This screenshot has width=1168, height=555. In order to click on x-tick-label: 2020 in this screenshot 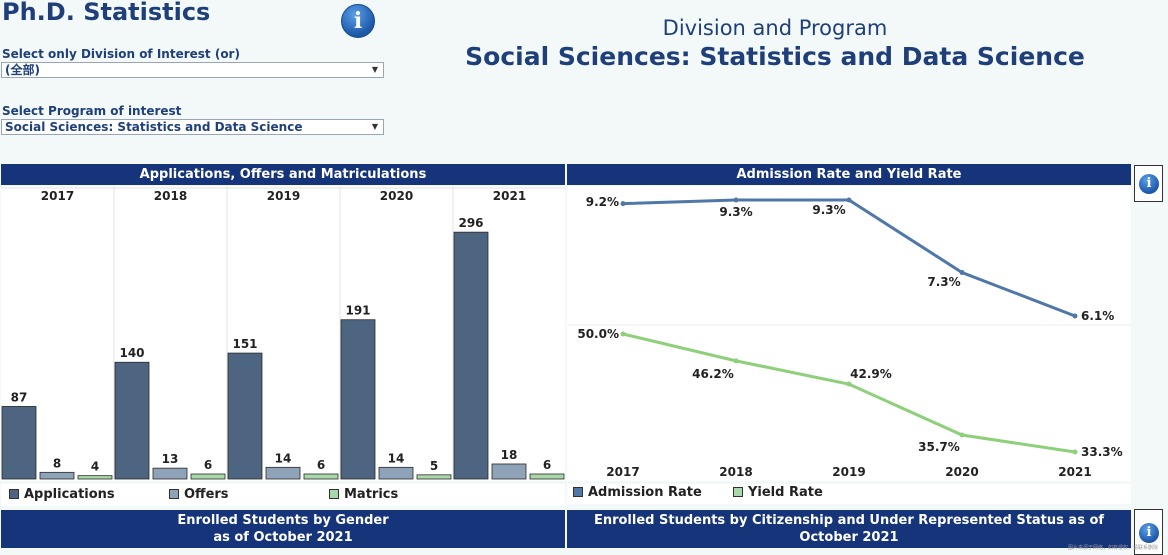, I will do `click(961, 472)`.